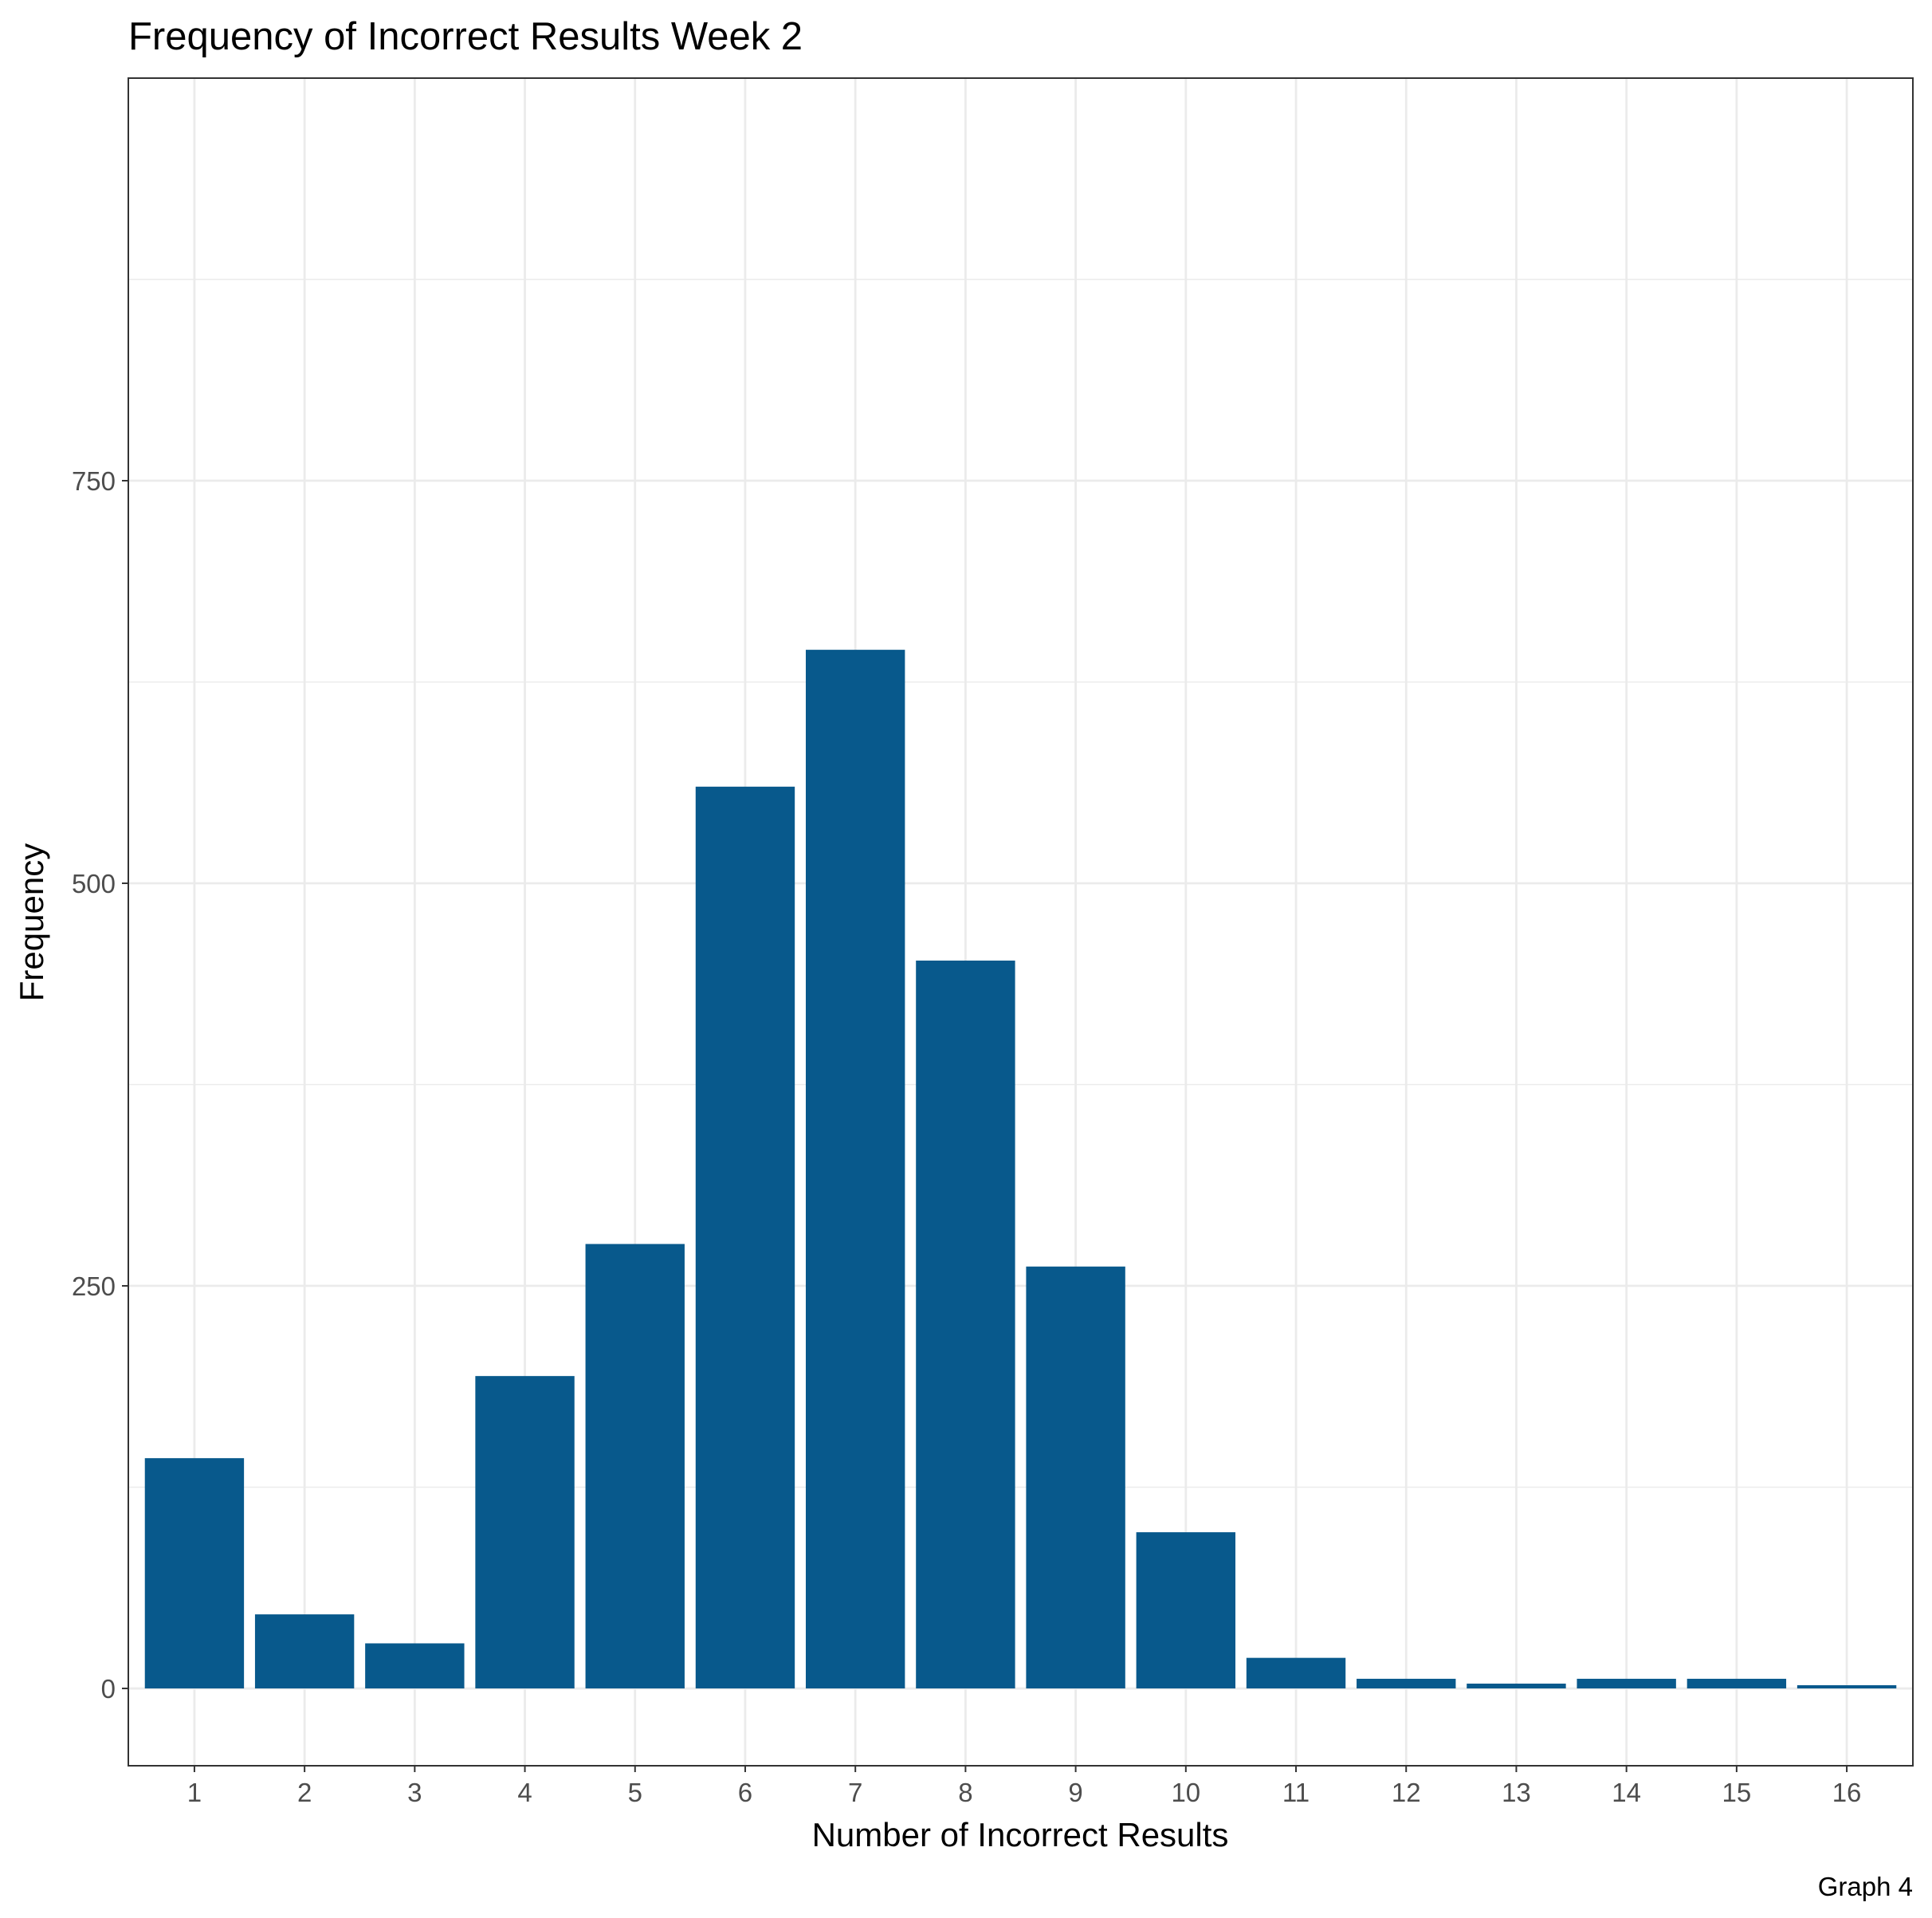 The width and height of the screenshot is (1932, 1918). What do you see at coordinates (94, 883) in the screenshot?
I see `y-tick-label: 500` at bounding box center [94, 883].